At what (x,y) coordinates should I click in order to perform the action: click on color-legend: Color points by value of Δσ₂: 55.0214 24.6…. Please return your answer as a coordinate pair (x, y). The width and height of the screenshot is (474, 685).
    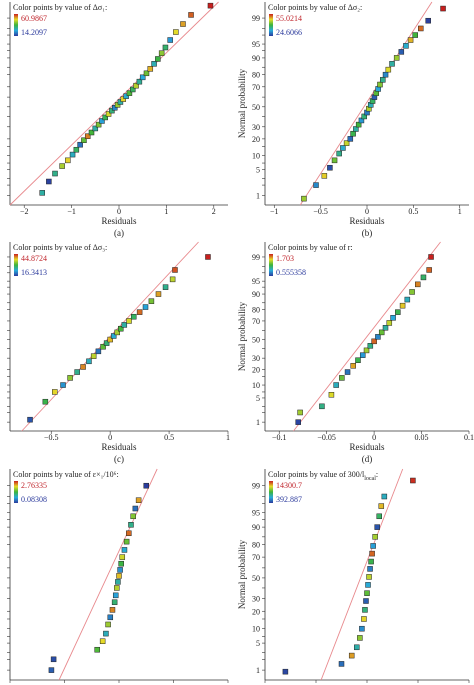
    Looking at the image, I should click on (315, 20).